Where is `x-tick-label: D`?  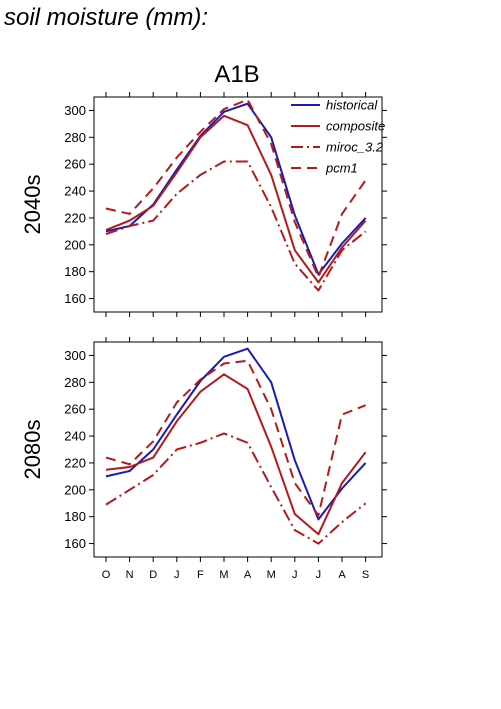 x-tick-label: D is located at coordinates (153, 575).